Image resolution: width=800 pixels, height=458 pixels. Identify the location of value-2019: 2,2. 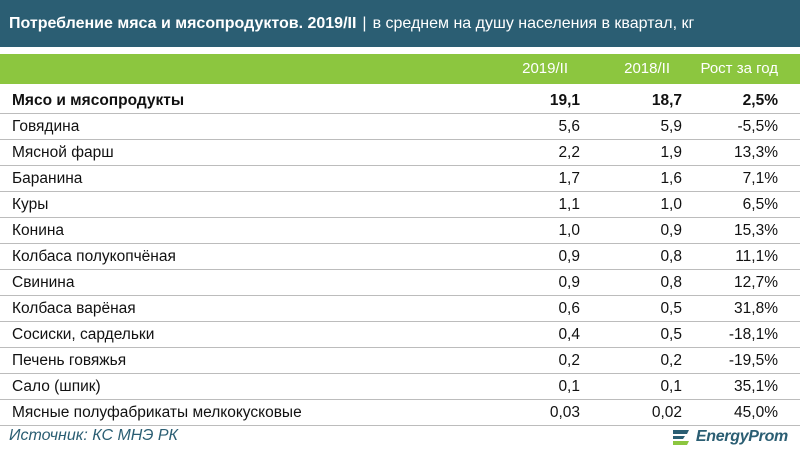
(506, 152).